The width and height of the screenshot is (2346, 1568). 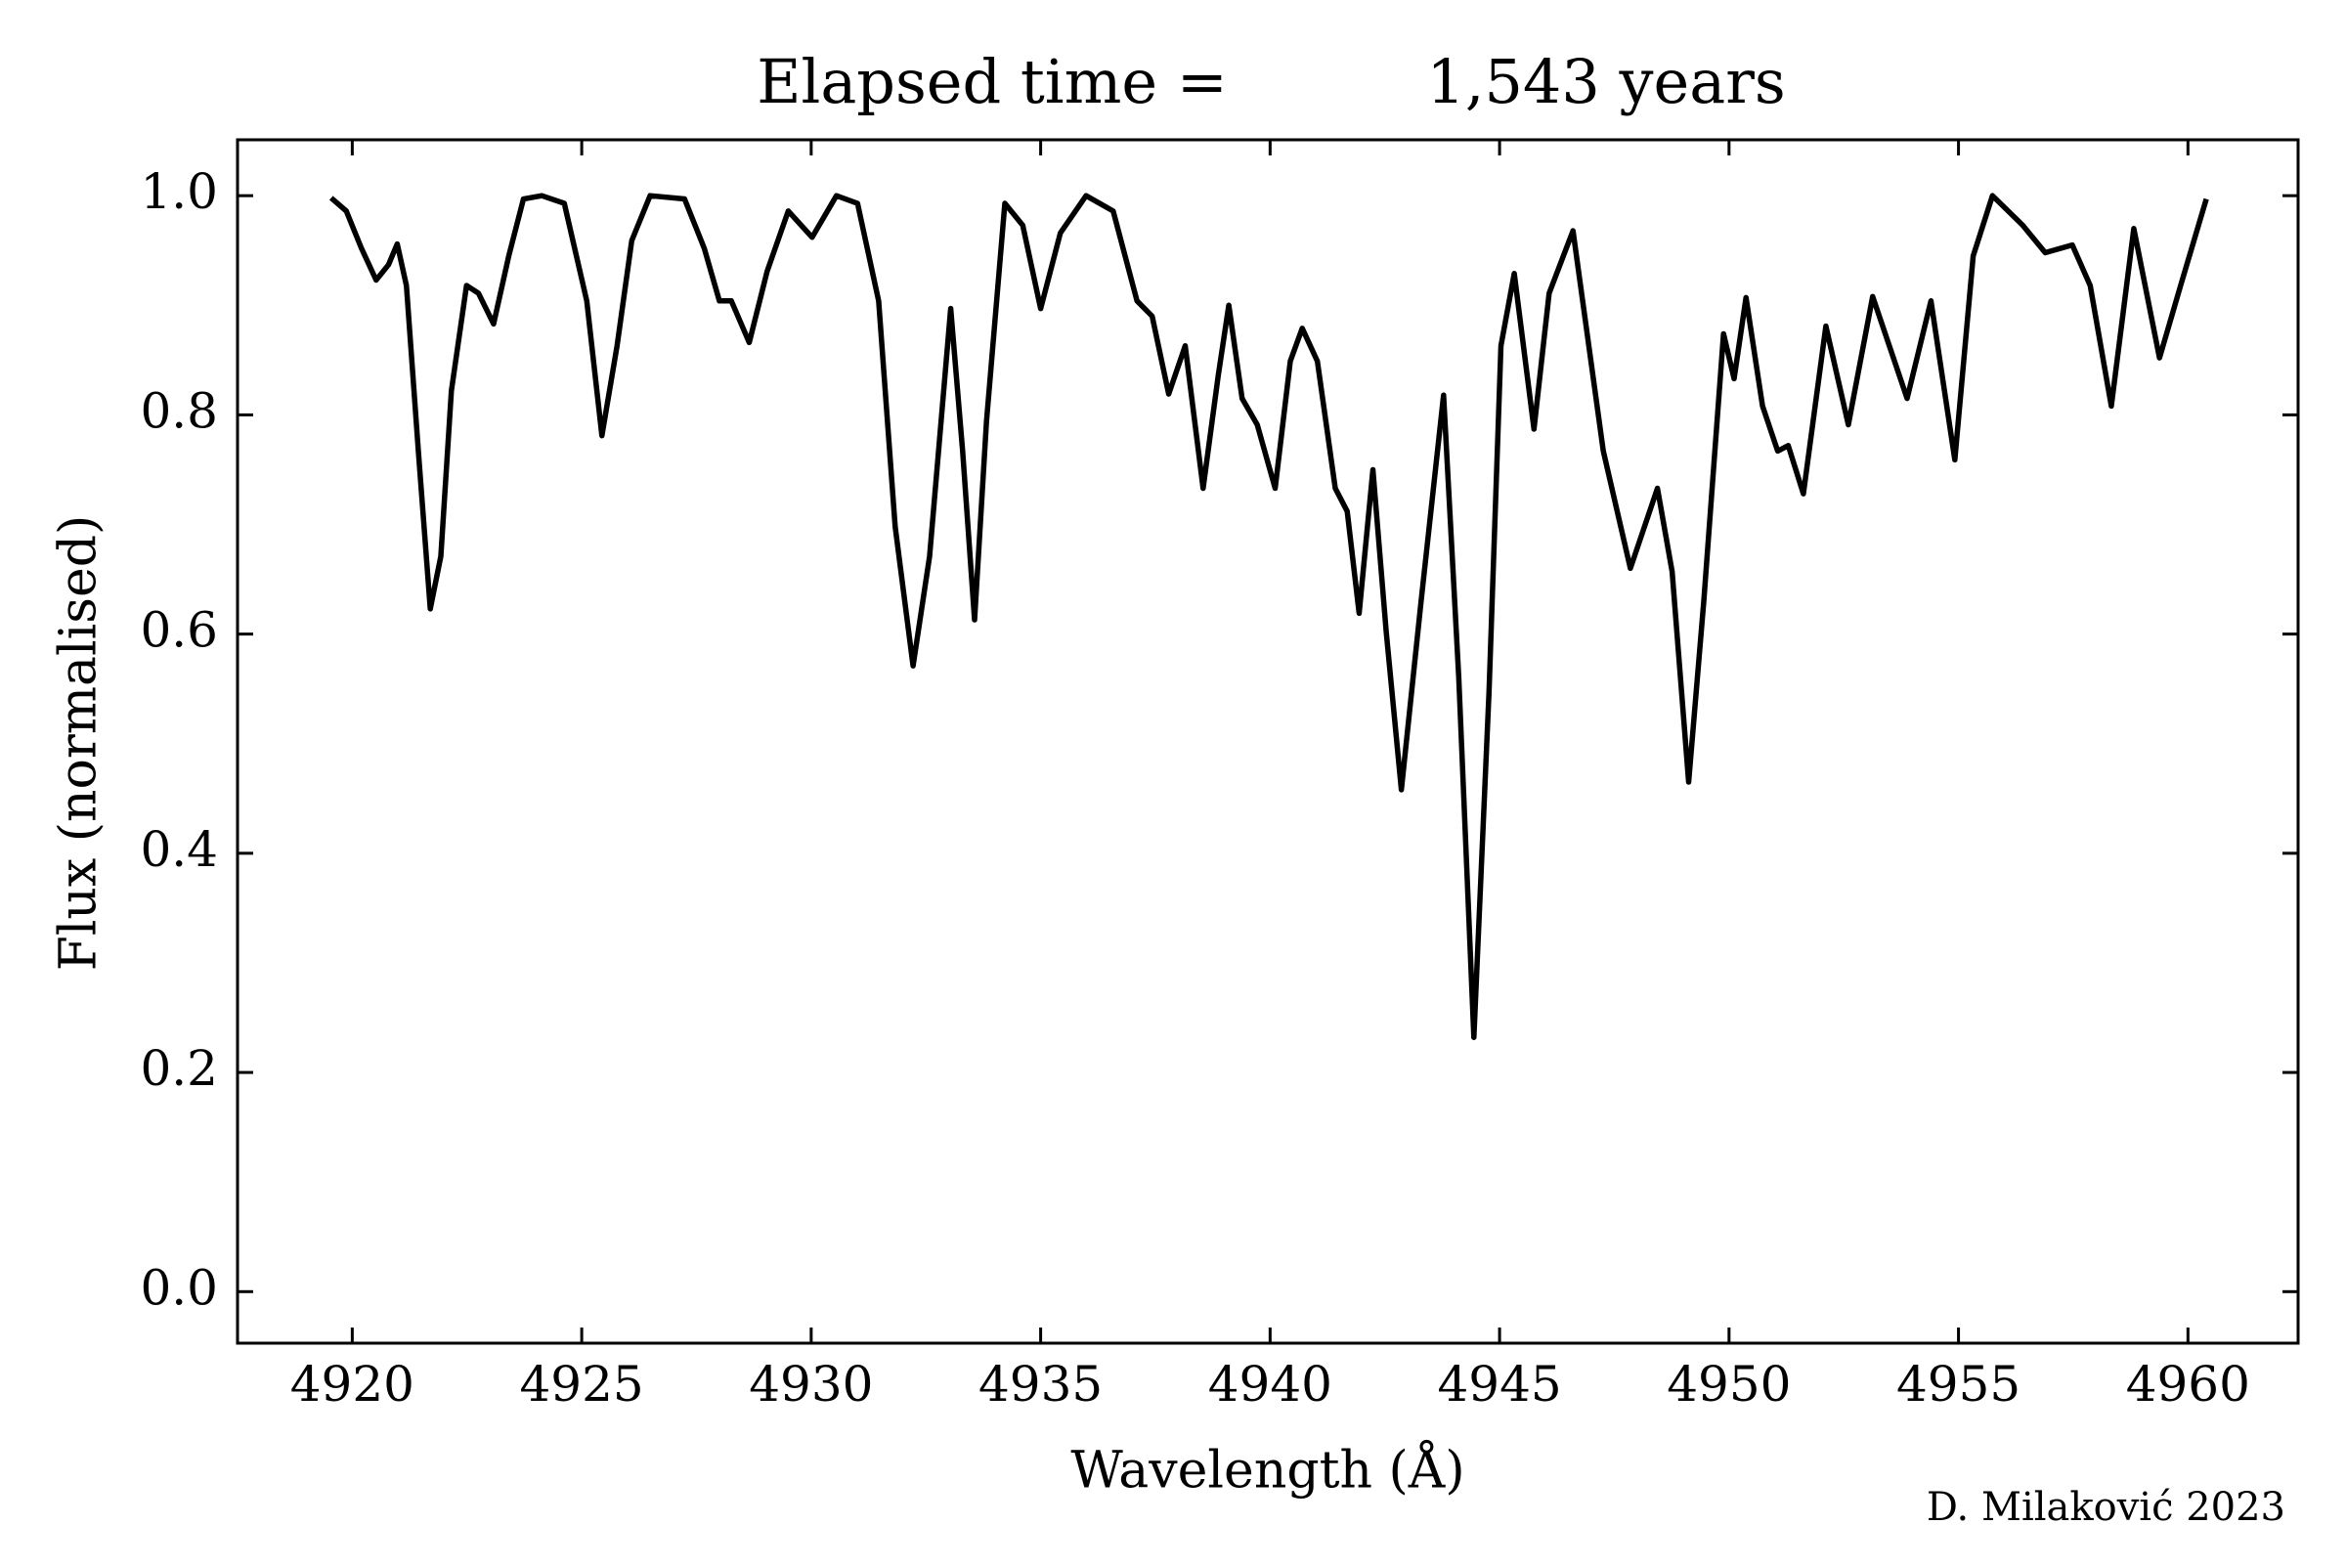 I want to click on x-tick-label: 4920, so click(x=352, y=1384).